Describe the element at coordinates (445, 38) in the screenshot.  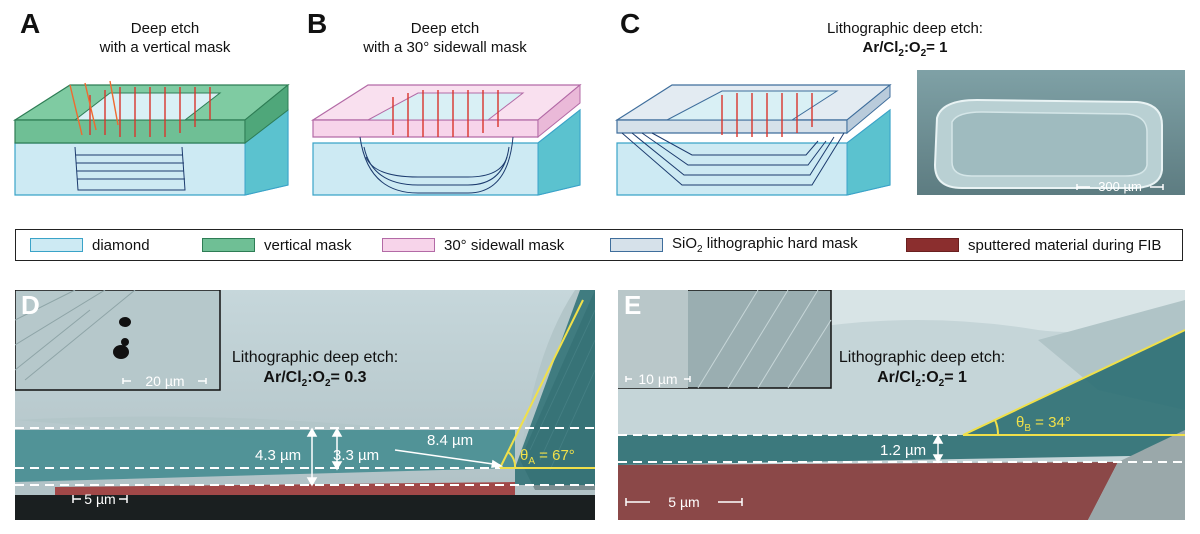
I see `panel-b-title: Deep etch with a 30° sidewall mask` at that location.